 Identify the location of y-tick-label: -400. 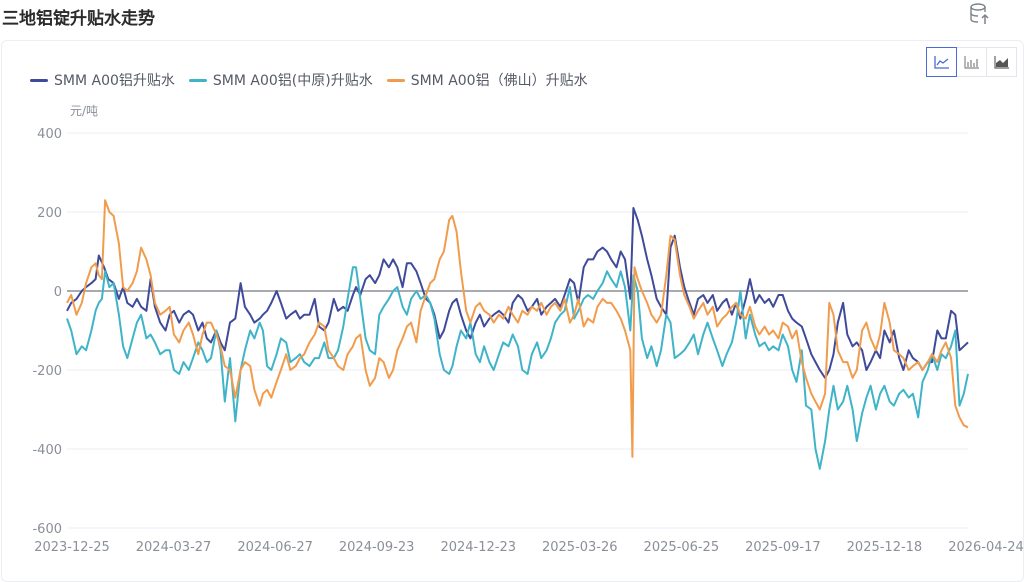
(47, 450).